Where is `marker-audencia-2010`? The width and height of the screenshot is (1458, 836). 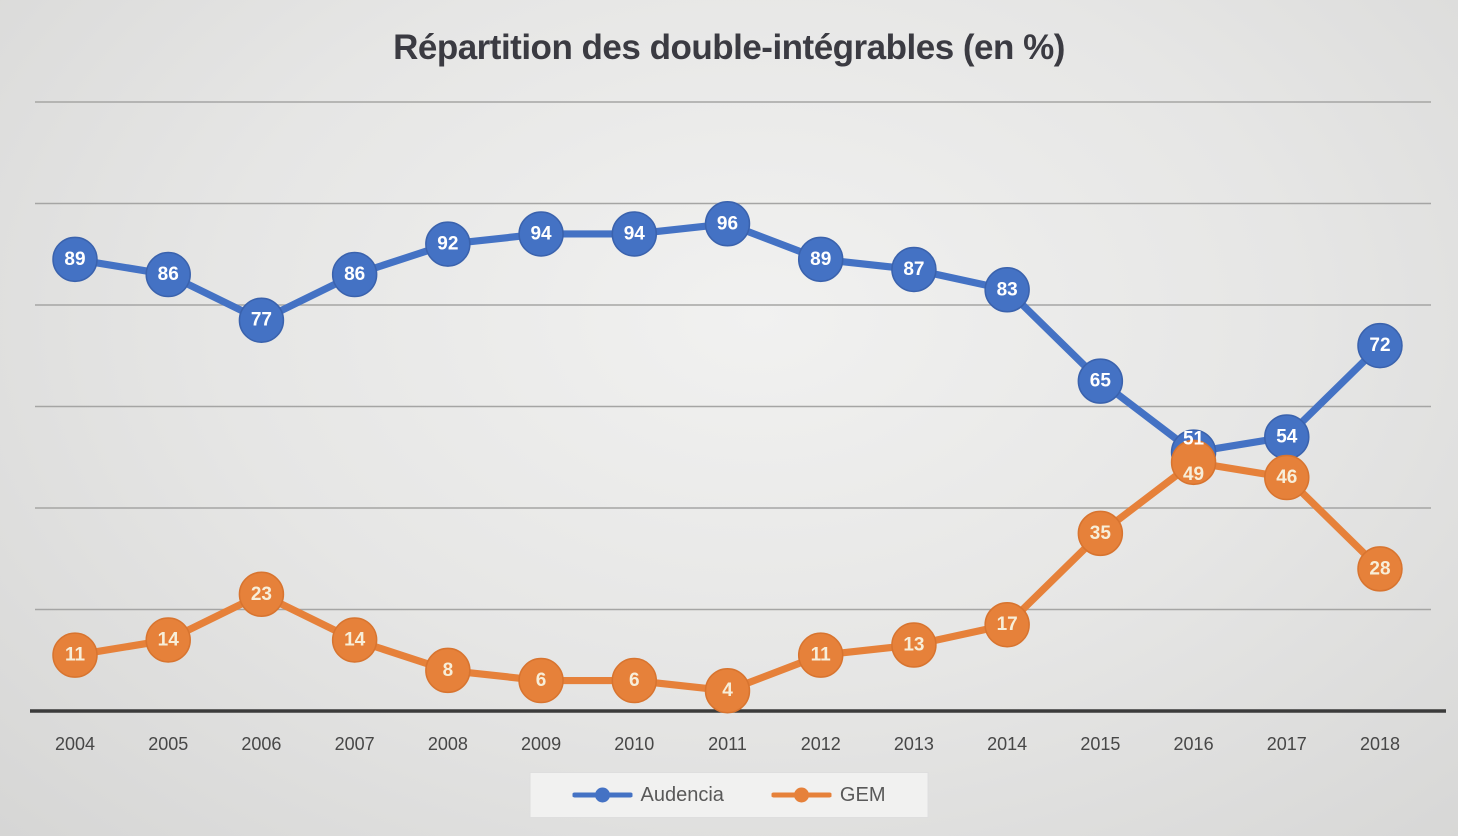
marker-audencia-2010 is located at coordinates (634, 234).